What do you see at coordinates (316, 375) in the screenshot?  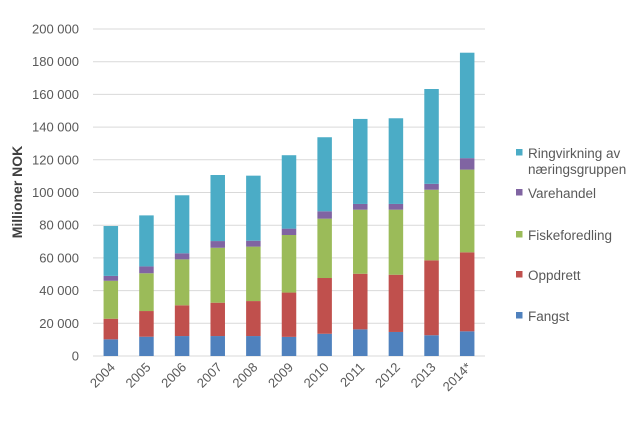 I see `x-tick-label: 2010` at bounding box center [316, 375].